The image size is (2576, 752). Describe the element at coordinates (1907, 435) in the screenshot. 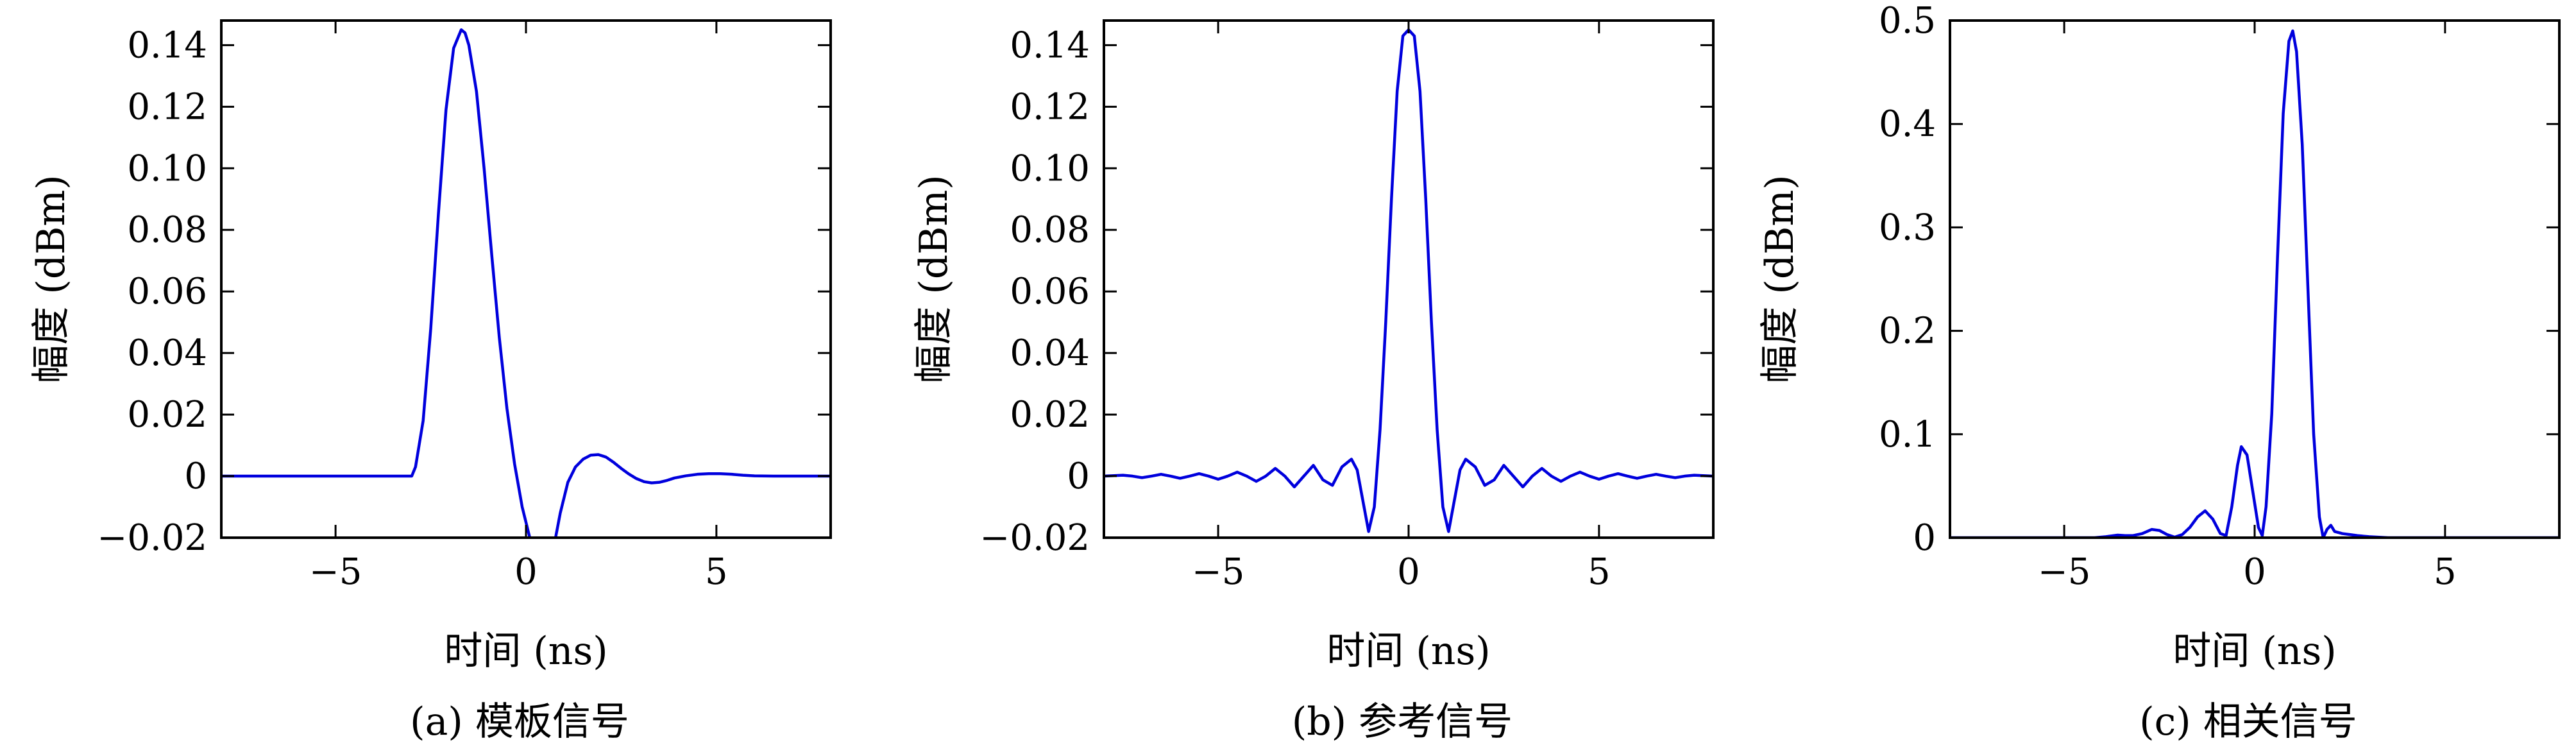

I see `y-tick-label: 0.1` at that location.